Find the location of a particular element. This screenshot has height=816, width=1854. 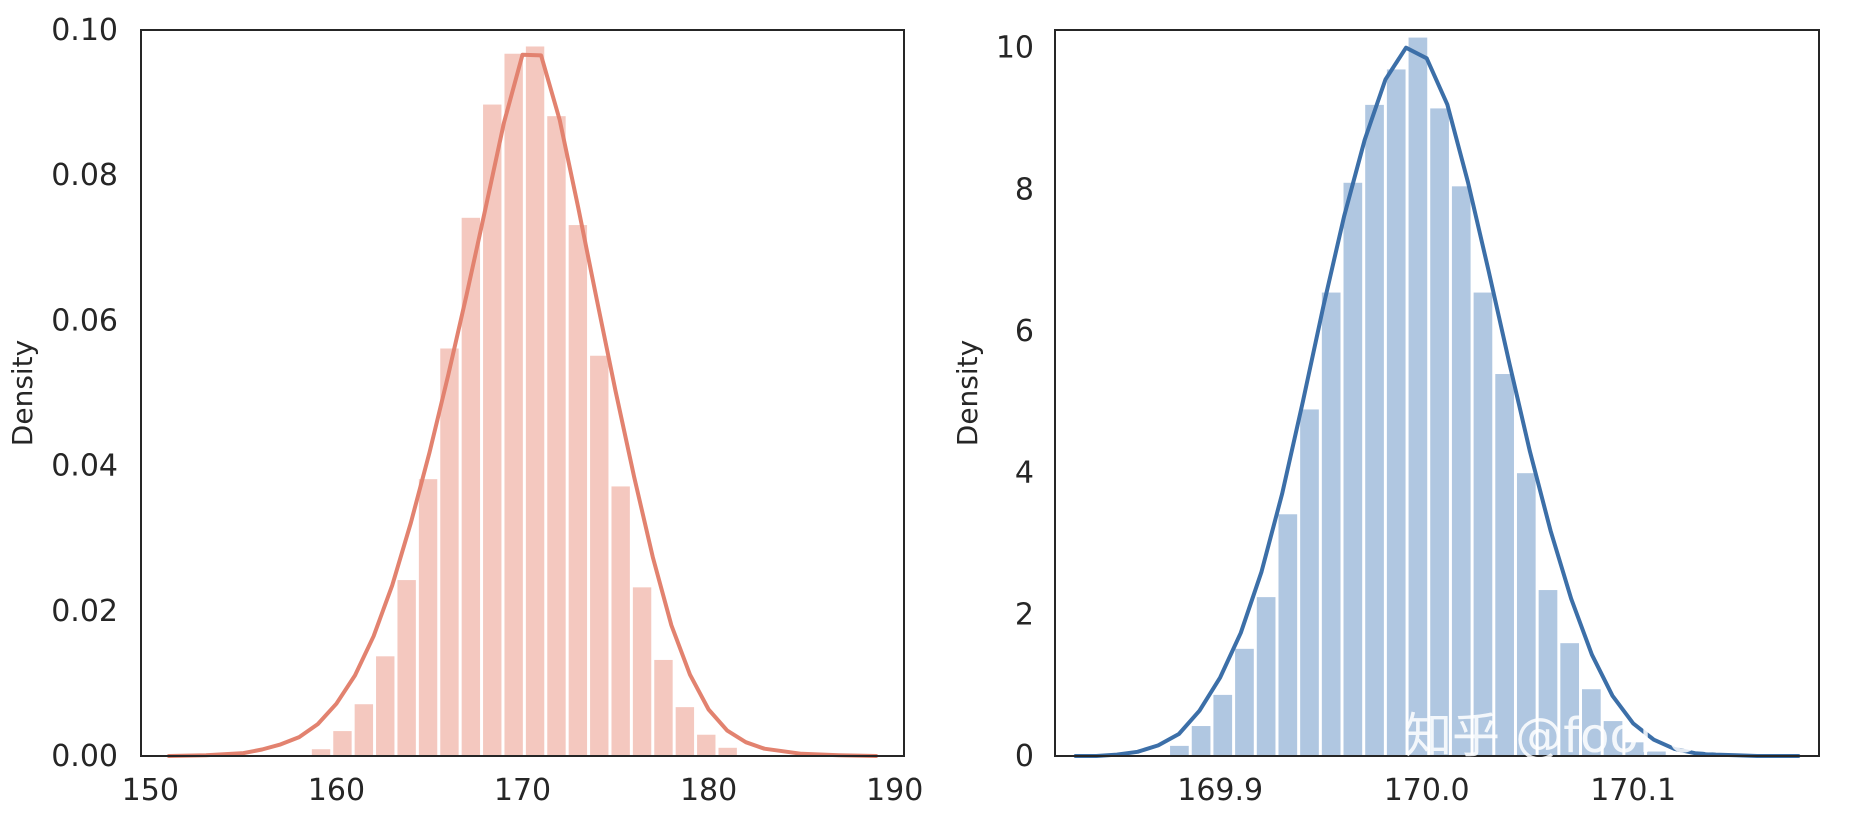

y-tick-label: 0.04 is located at coordinates (84, 466).